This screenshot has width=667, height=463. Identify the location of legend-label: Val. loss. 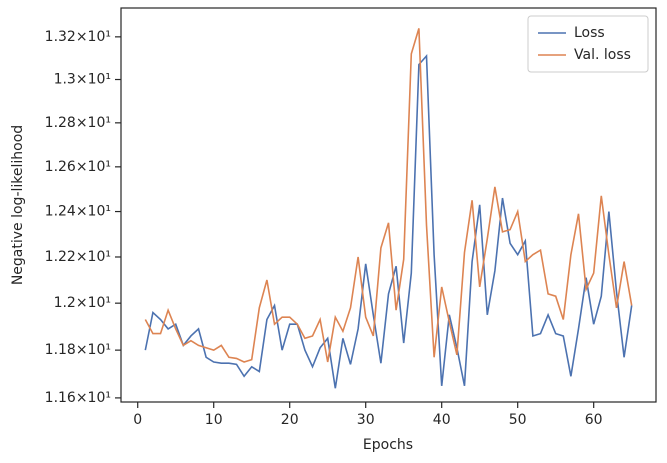
(602, 55).